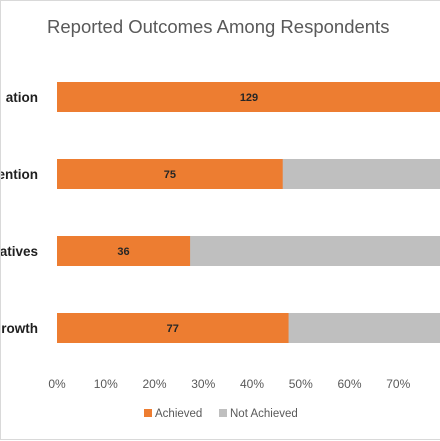 Image resolution: width=440 pixels, height=441 pixels. I want to click on x-tick-label: 70%, so click(398, 384).